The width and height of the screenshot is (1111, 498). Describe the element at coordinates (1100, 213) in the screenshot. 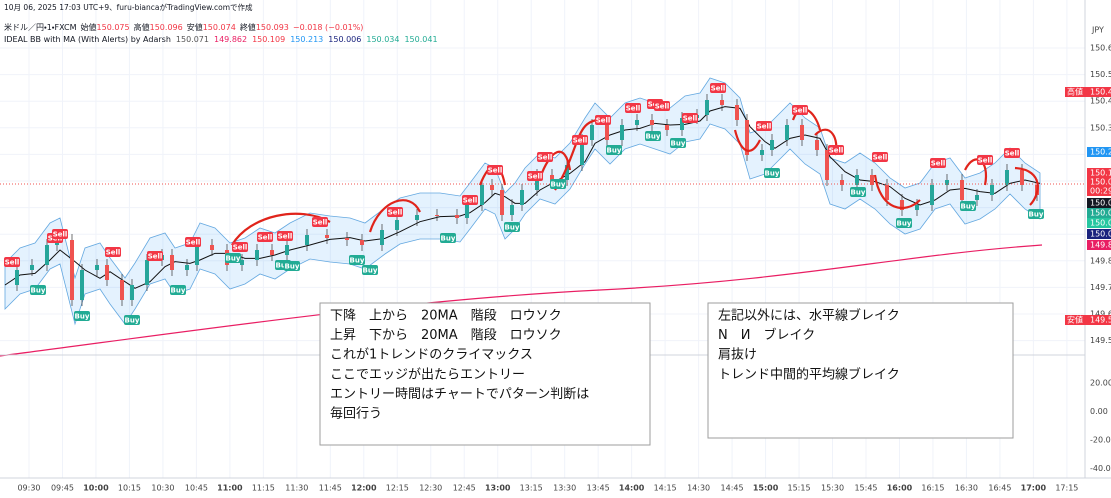

I see `price-badge-value: 150.04` at that location.